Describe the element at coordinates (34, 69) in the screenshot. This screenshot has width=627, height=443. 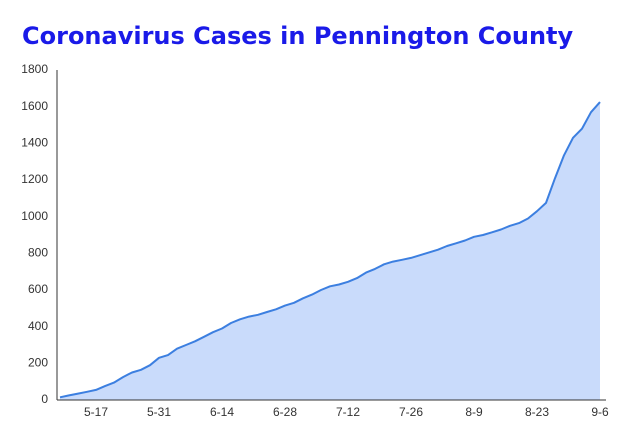
I see `y-tick-label: 1800` at that location.